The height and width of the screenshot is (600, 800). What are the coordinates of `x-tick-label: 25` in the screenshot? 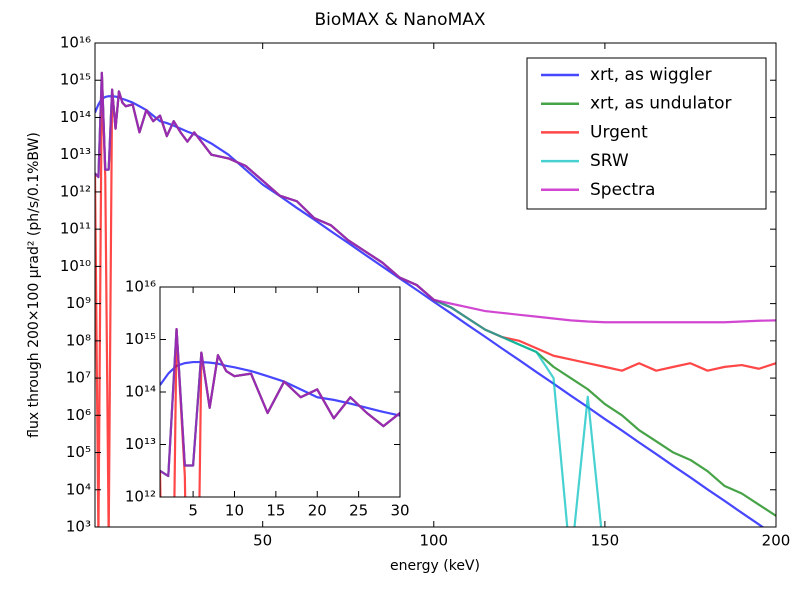 It's located at (358, 511).